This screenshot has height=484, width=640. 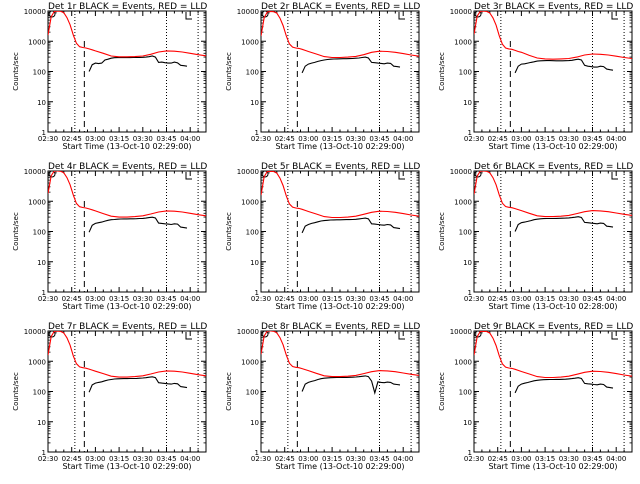 What do you see at coordinates (340, 7) in the screenshot?
I see `panel-title: Det 2r BLACK = Events, RED = LLD` at bounding box center [340, 7].